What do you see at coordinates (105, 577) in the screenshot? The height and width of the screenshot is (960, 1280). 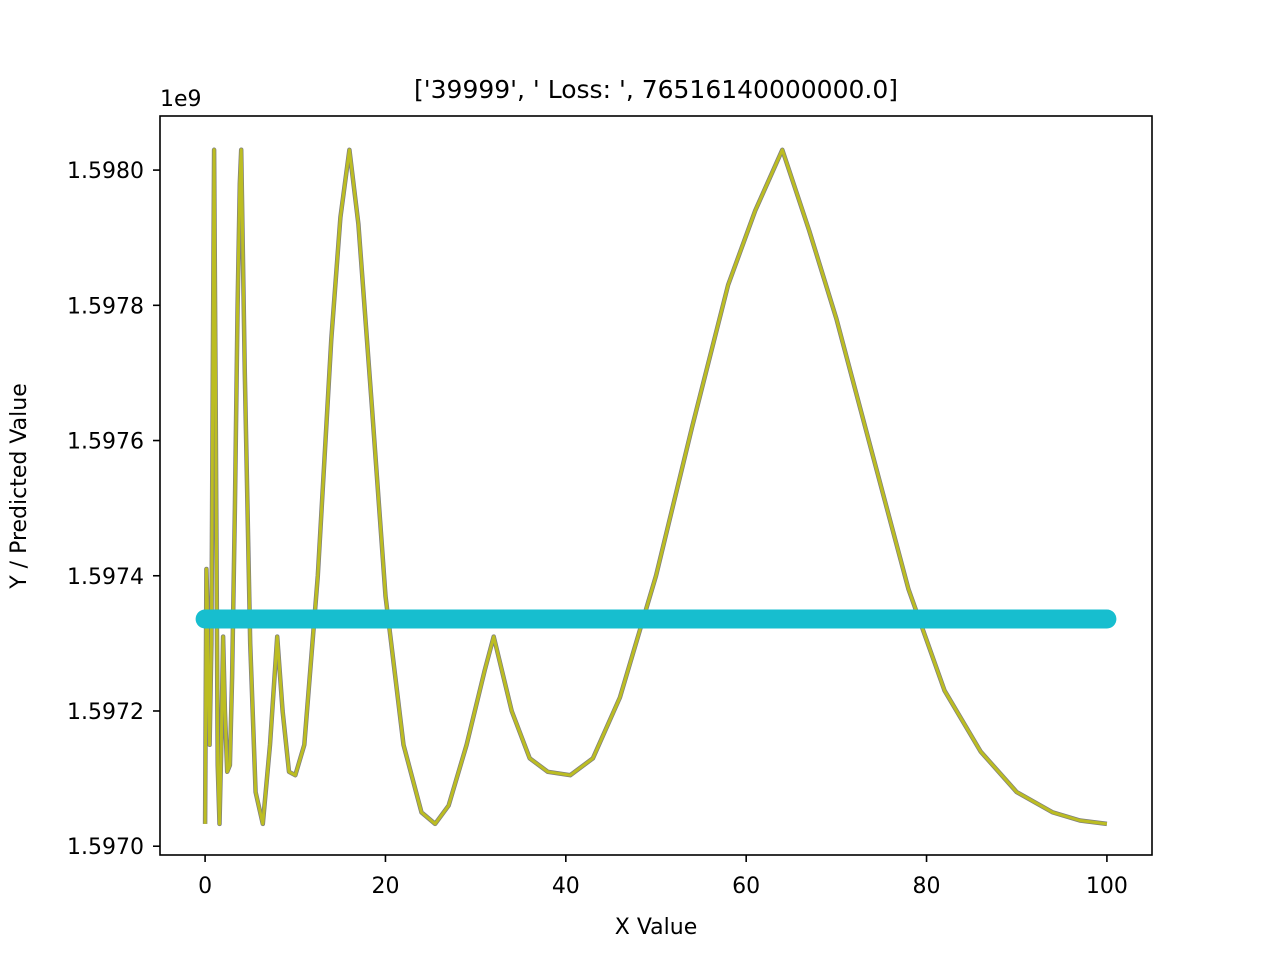 I see `y-tick-label: 1.5974` at bounding box center [105, 577].